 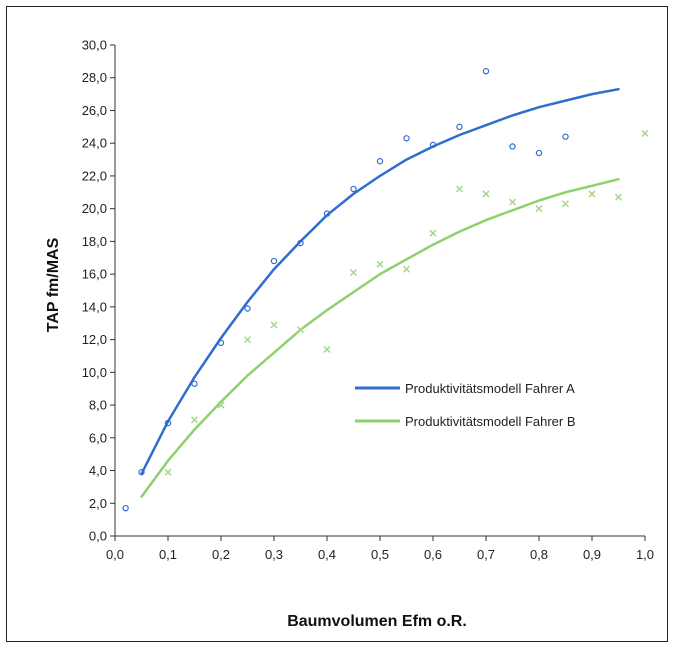 What do you see at coordinates (490, 388) in the screenshot?
I see `legend-label-a: Produktivitätsmodell Fahrer A` at bounding box center [490, 388].